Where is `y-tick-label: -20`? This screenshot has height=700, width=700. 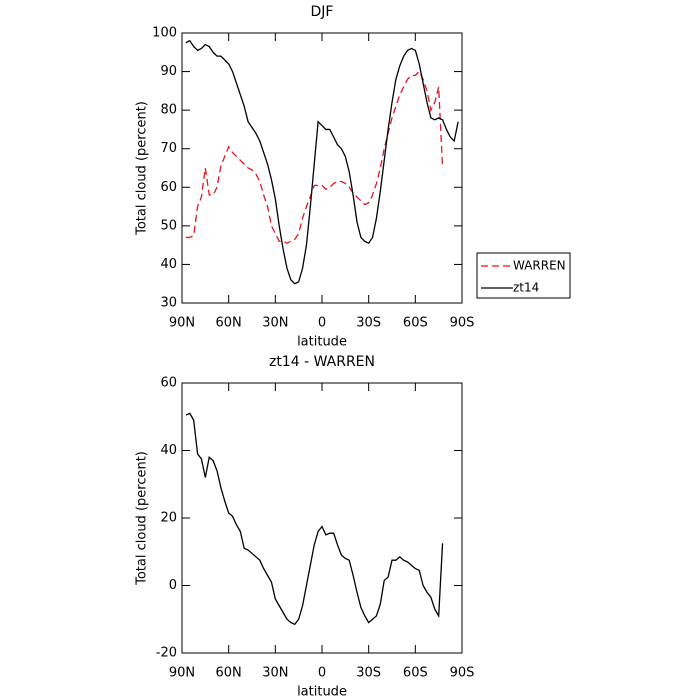
y-tick-label: -20 is located at coordinates (166, 653).